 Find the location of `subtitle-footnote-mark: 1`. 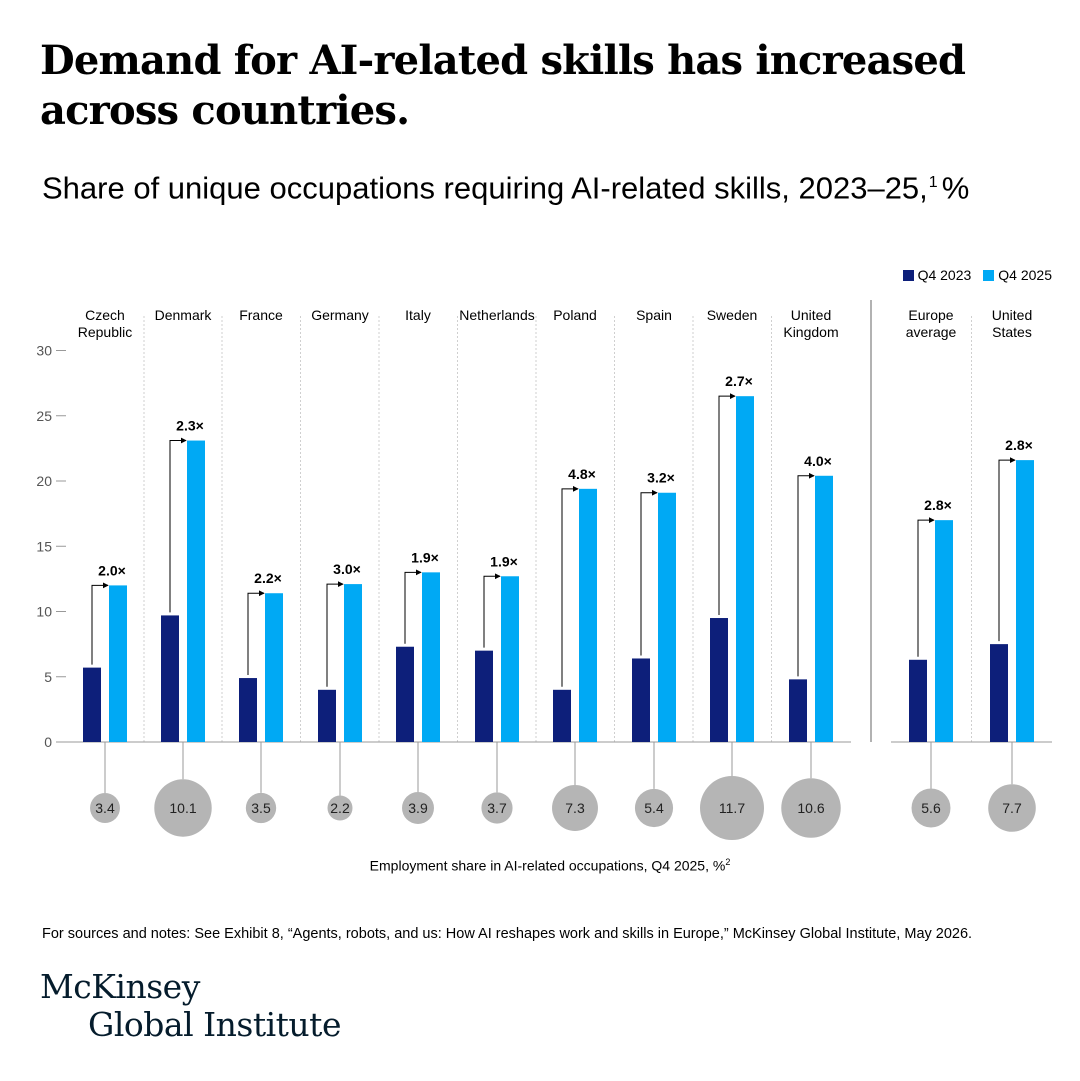

subtitle-footnote-mark: 1 is located at coordinates (933, 182).